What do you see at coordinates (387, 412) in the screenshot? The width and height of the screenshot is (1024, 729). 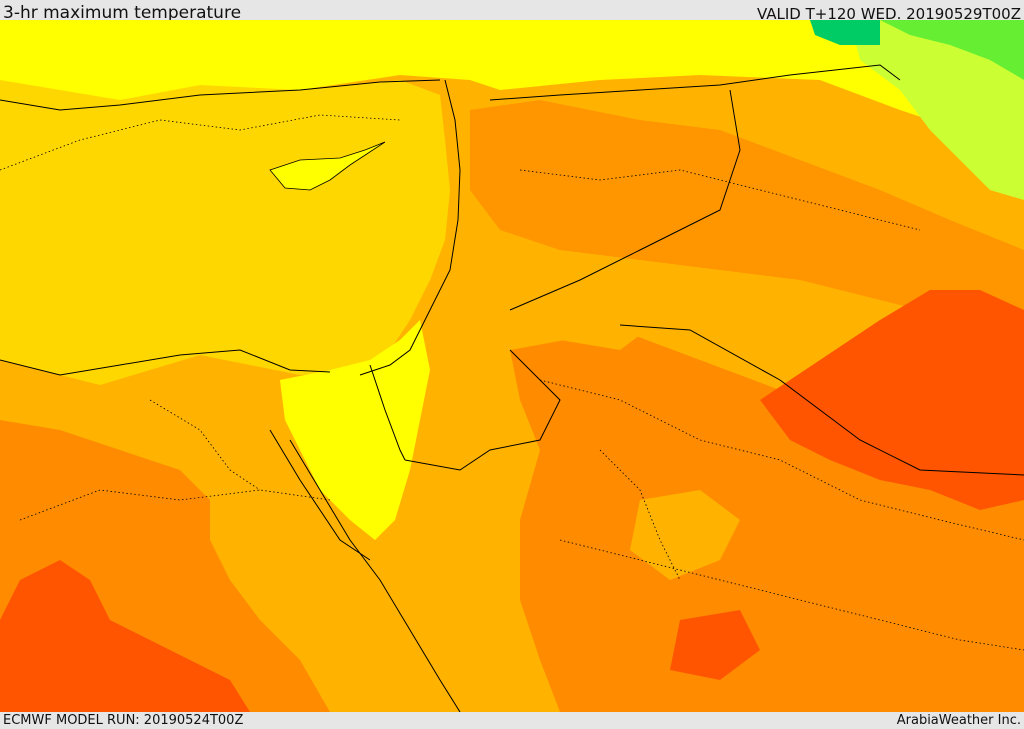 I see `border-egypt-israel` at bounding box center [387, 412].